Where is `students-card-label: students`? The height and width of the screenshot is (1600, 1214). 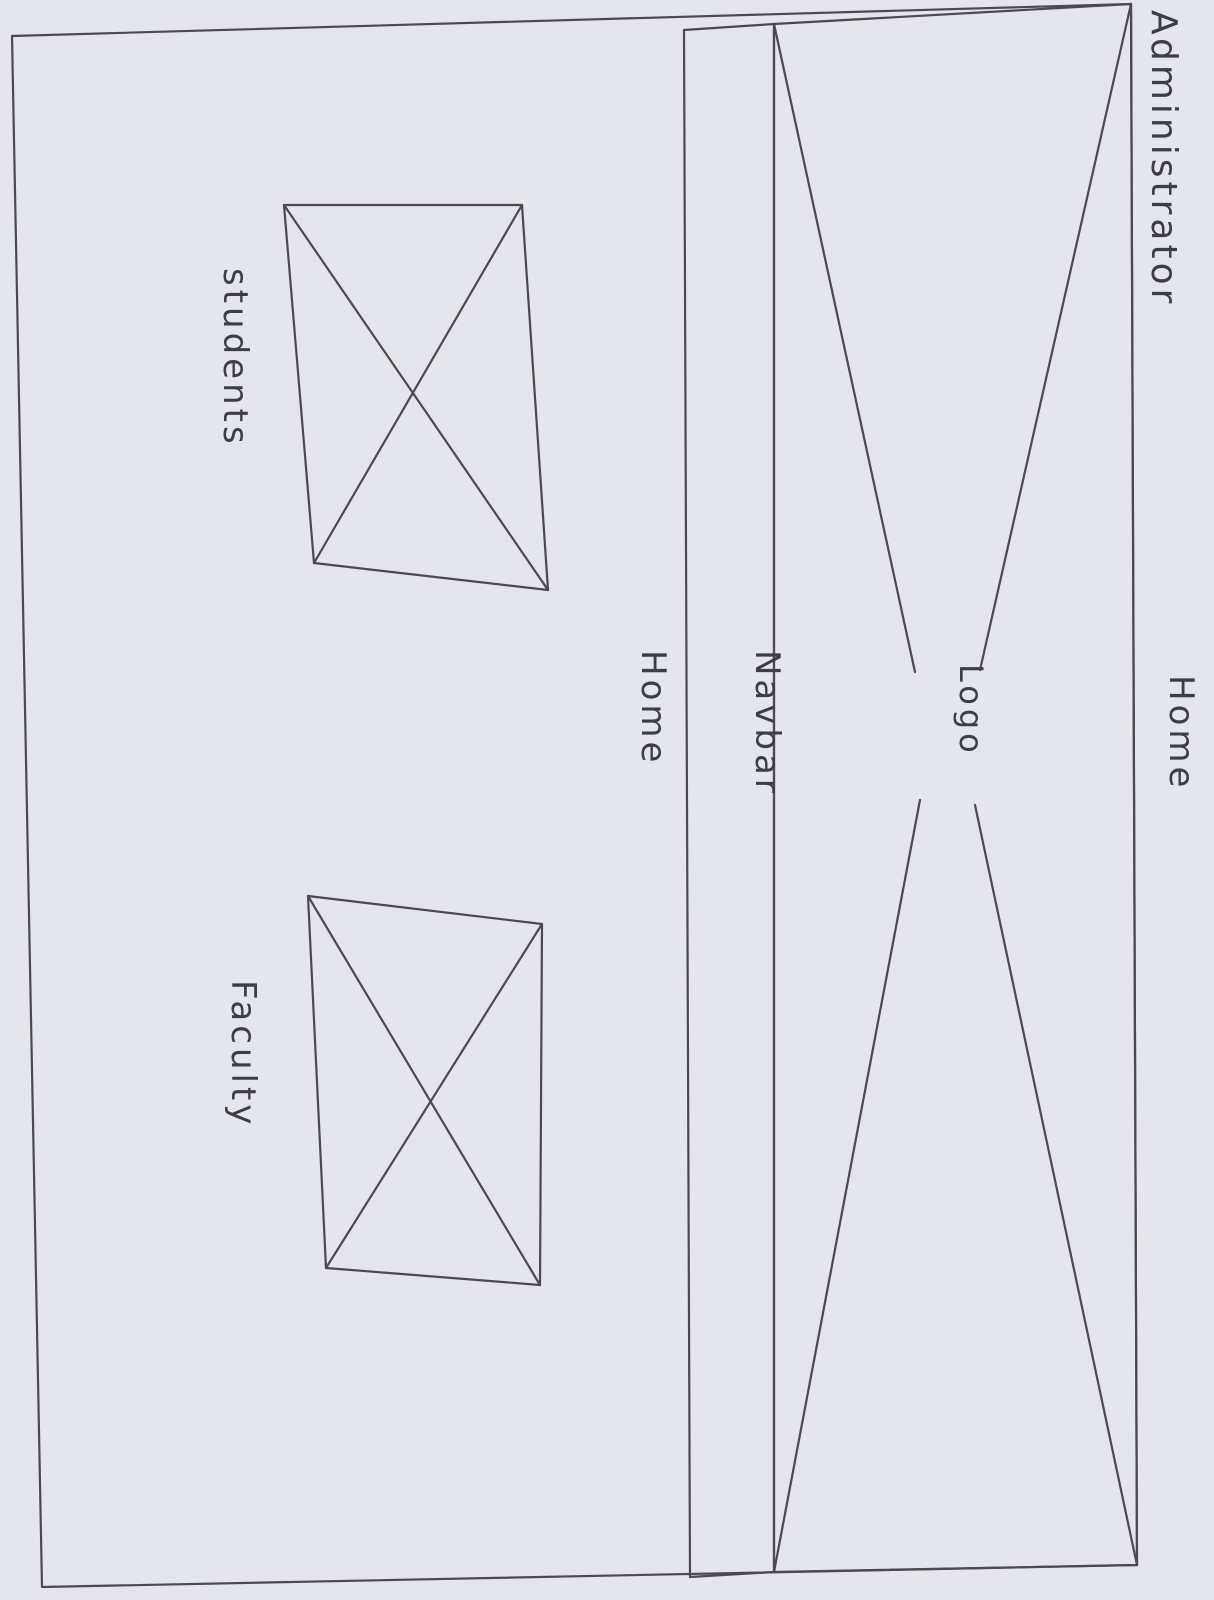
students-card-label: students is located at coordinates (235, 358).